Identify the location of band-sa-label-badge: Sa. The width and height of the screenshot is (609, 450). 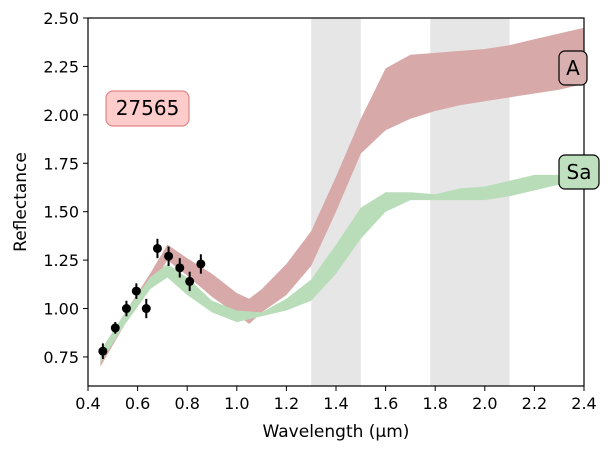
(579, 172).